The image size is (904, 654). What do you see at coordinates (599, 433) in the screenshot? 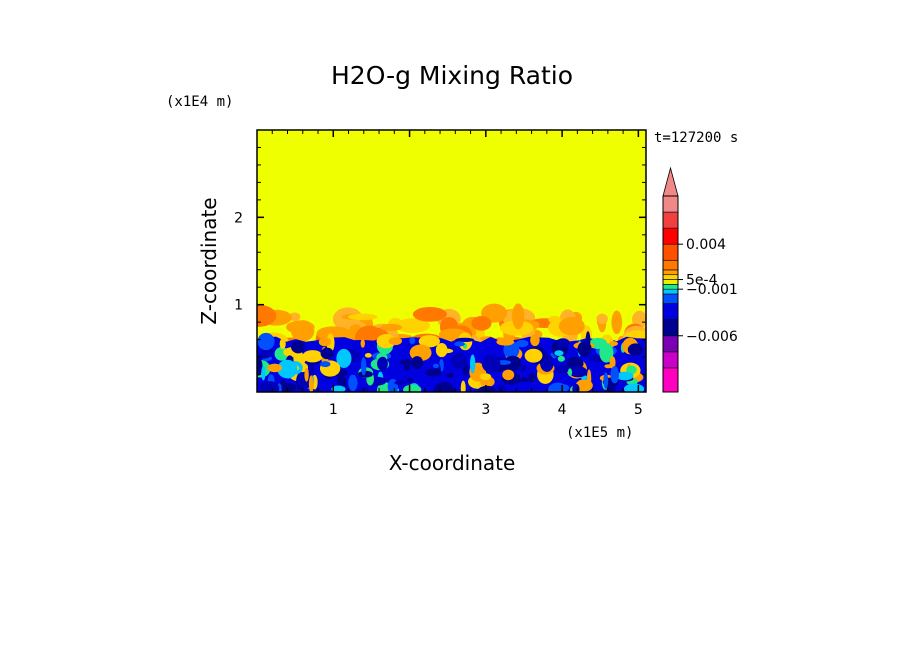
I see `x-unit-label: (x1E5 m)` at bounding box center [599, 433].